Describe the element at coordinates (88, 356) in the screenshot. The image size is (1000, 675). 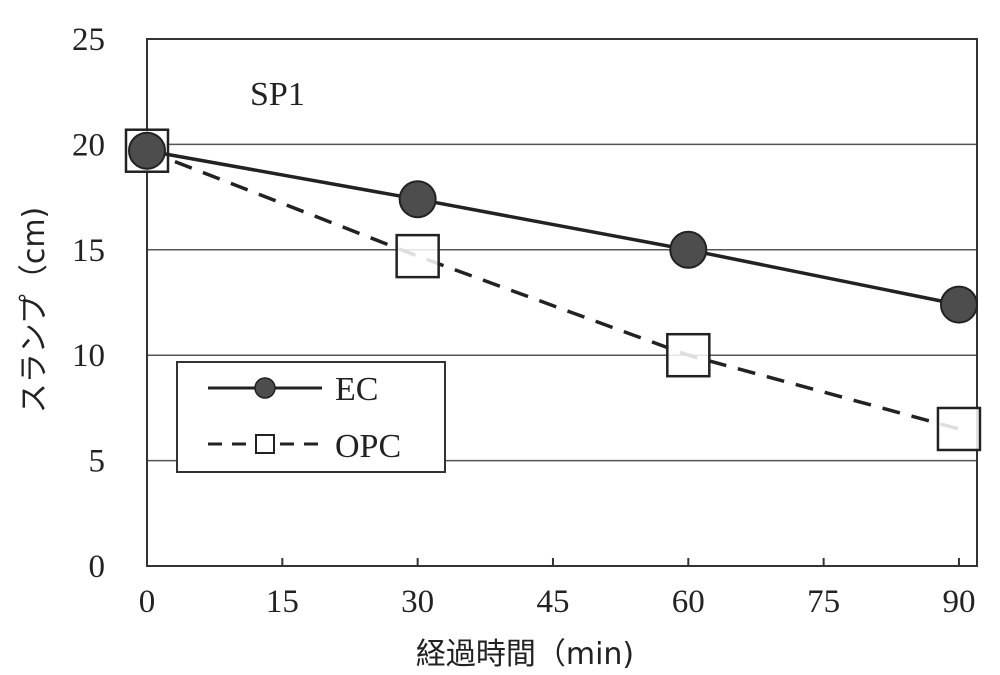
I see `y-tick-label: 10` at that location.